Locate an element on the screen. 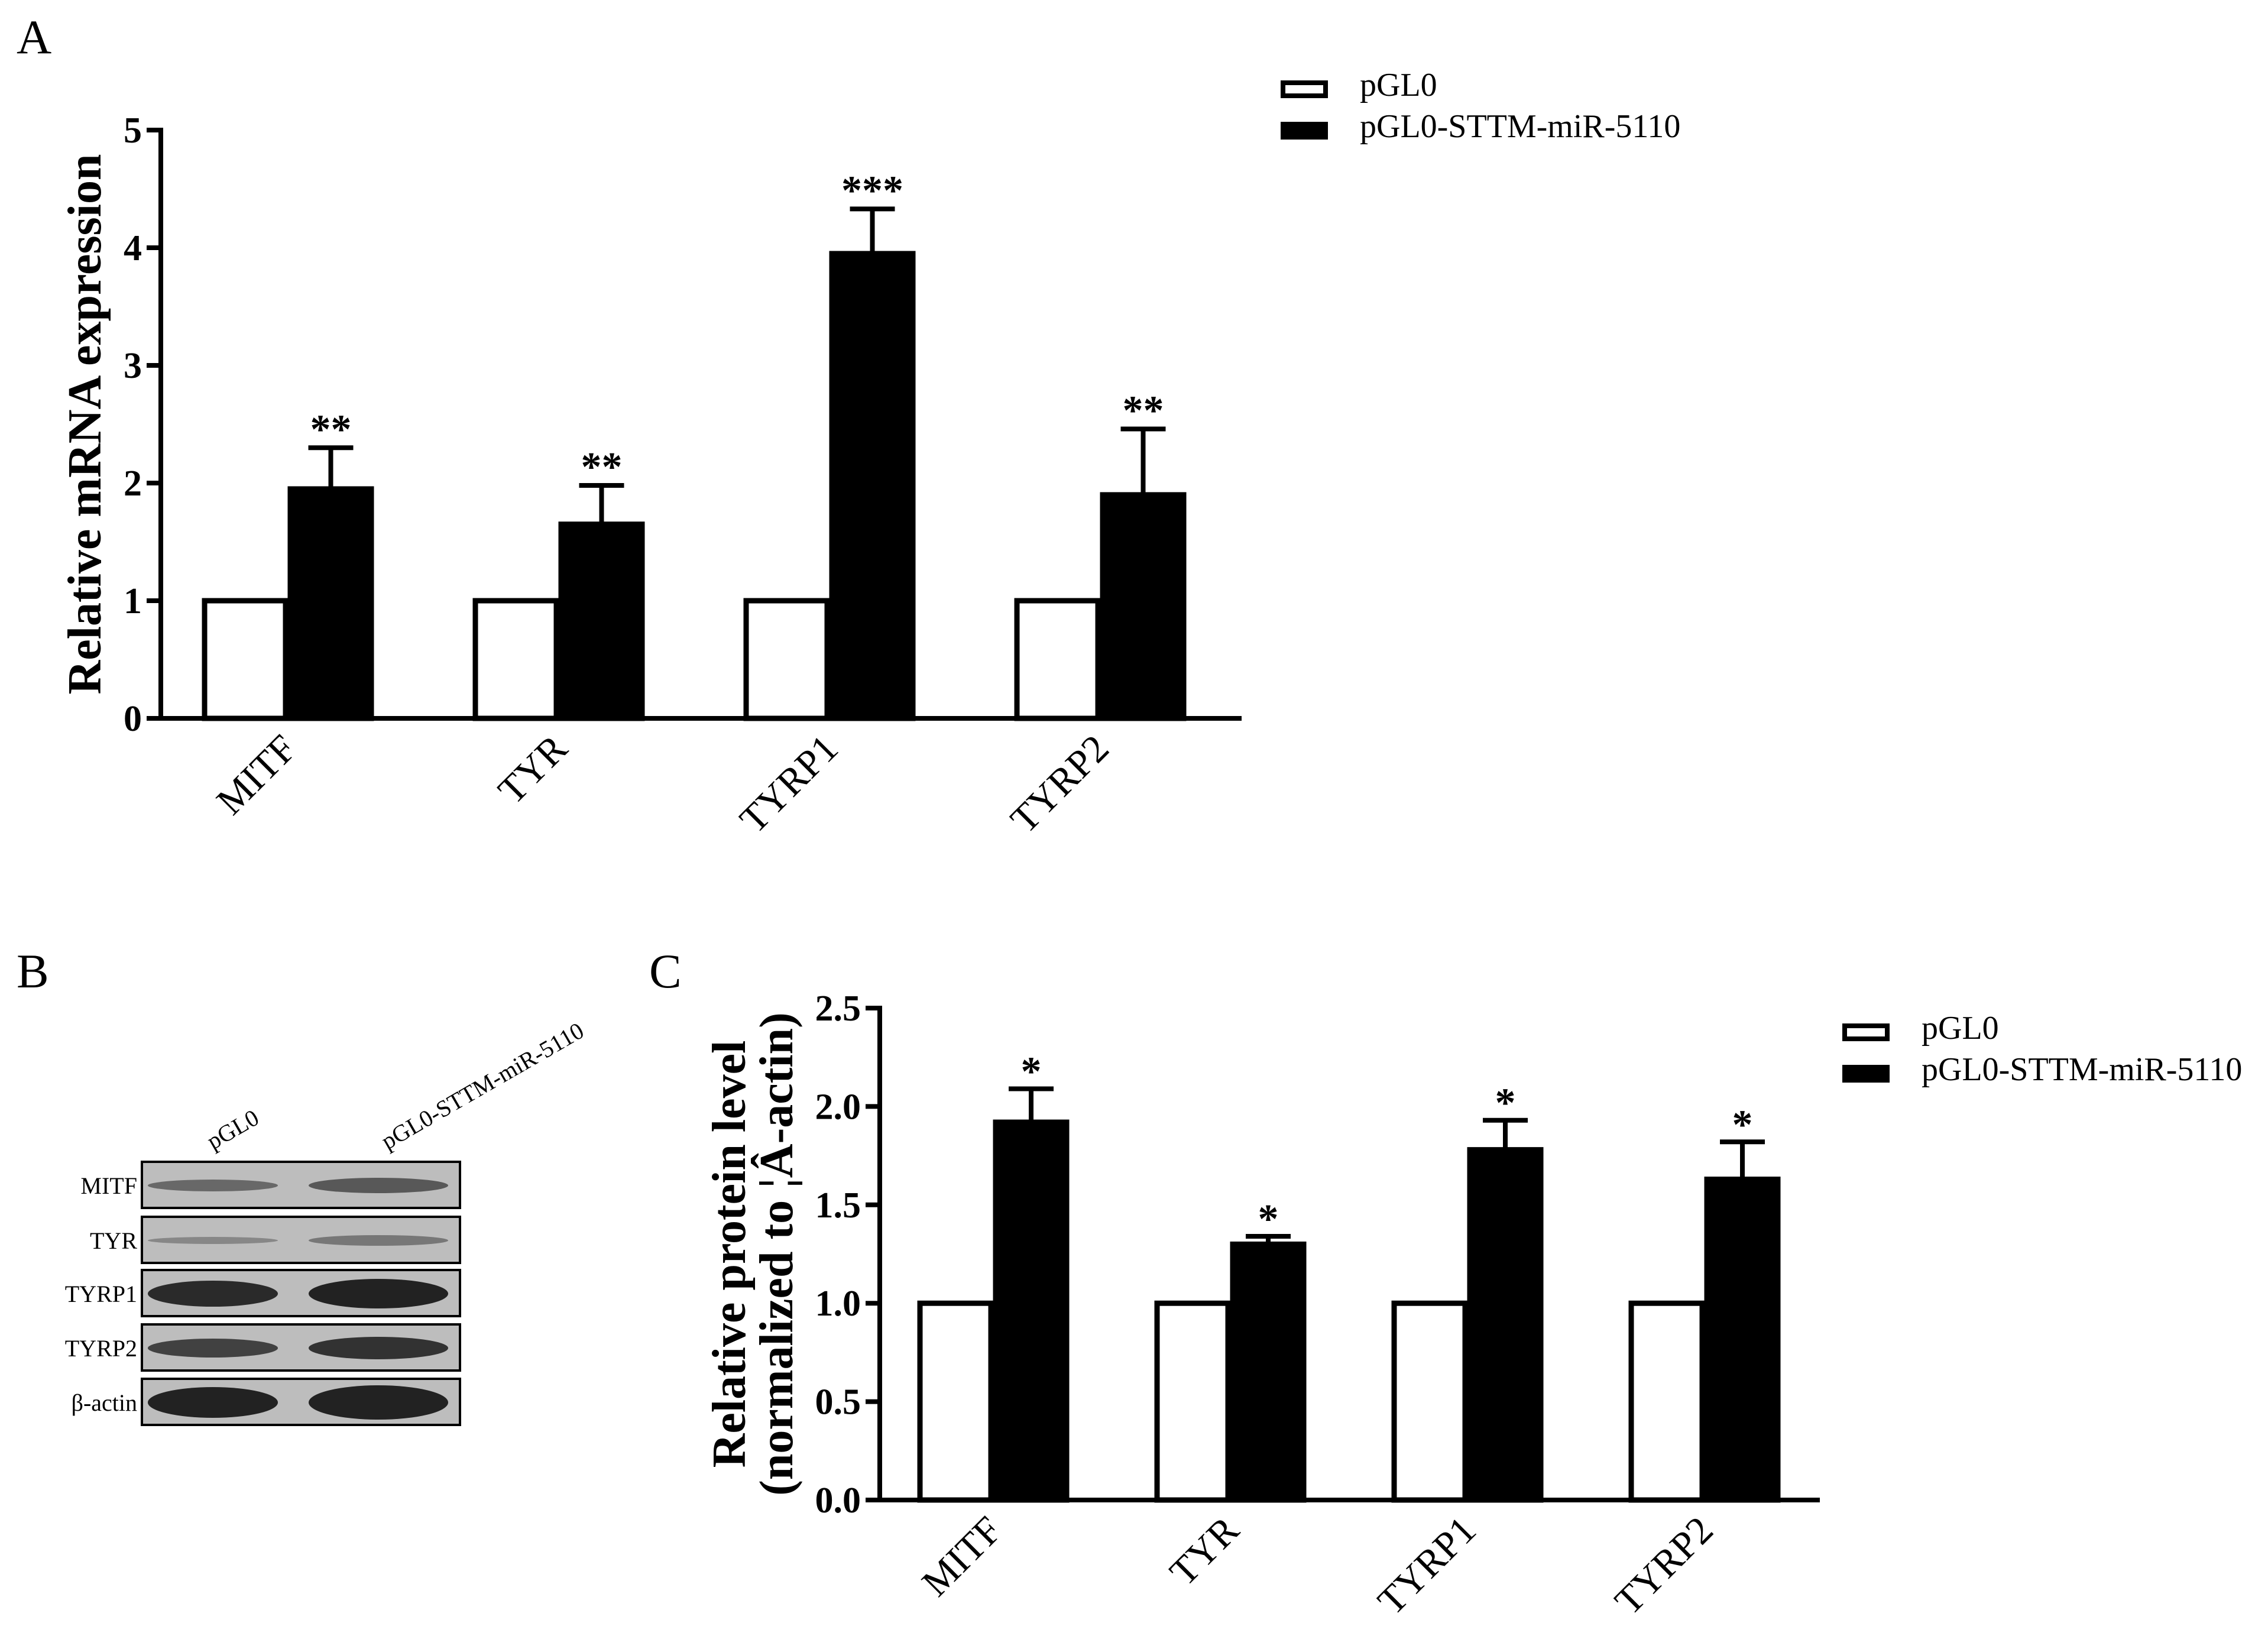 This screenshot has width=2268, height=1636. y-tick-label: 2 is located at coordinates (133, 484).